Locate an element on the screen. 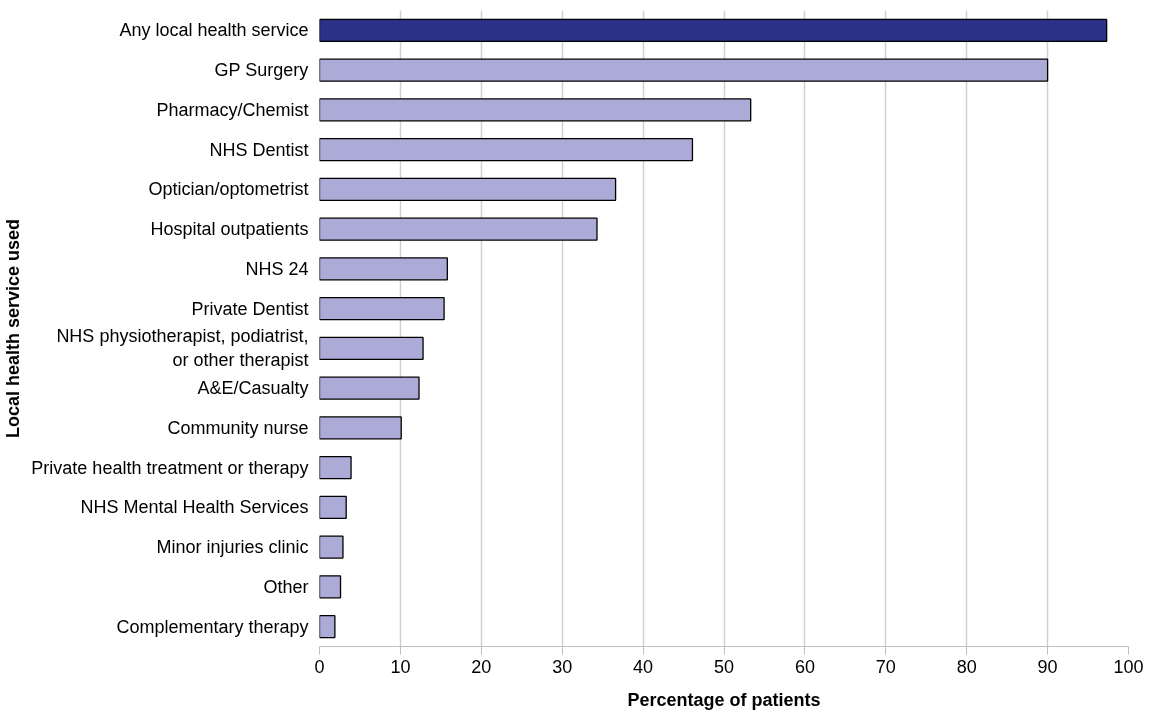 The height and width of the screenshot is (718, 1160). y-tick-label: NHS Mental Health Services is located at coordinates (194, 507).